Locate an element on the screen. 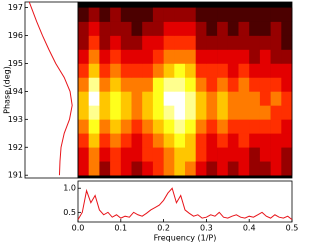 This screenshot has height=243, width=320. side-frame is located at coordinates (51, 90).